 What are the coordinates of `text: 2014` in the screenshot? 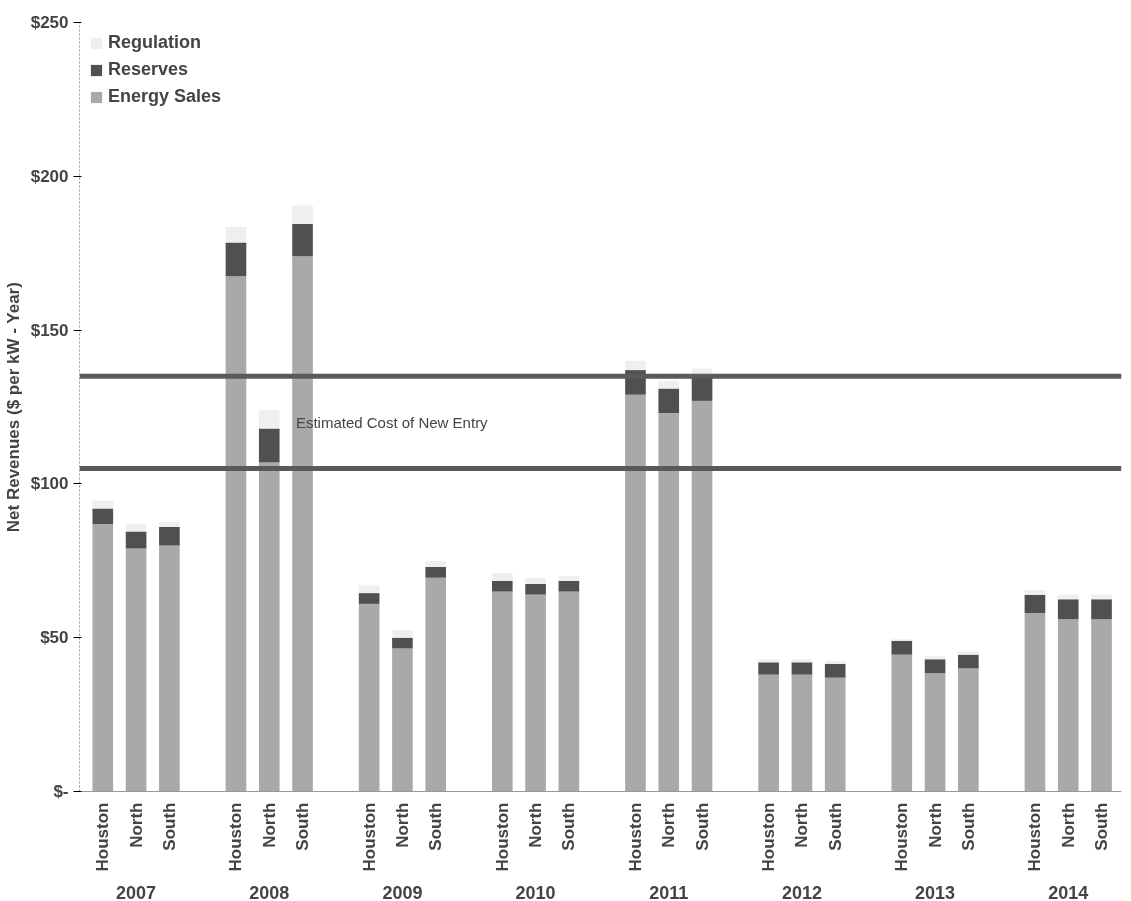 It's located at (1068, 891).